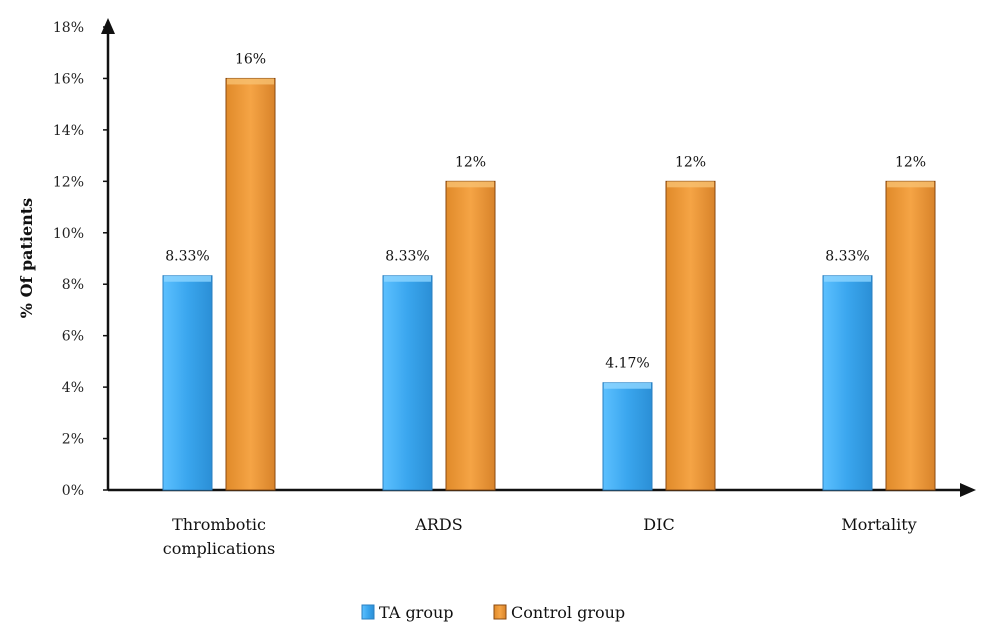 This screenshot has height=633, width=1000. What do you see at coordinates (878, 524) in the screenshot?
I see `x-category-label: Mortality` at bounding box center [878, 524].